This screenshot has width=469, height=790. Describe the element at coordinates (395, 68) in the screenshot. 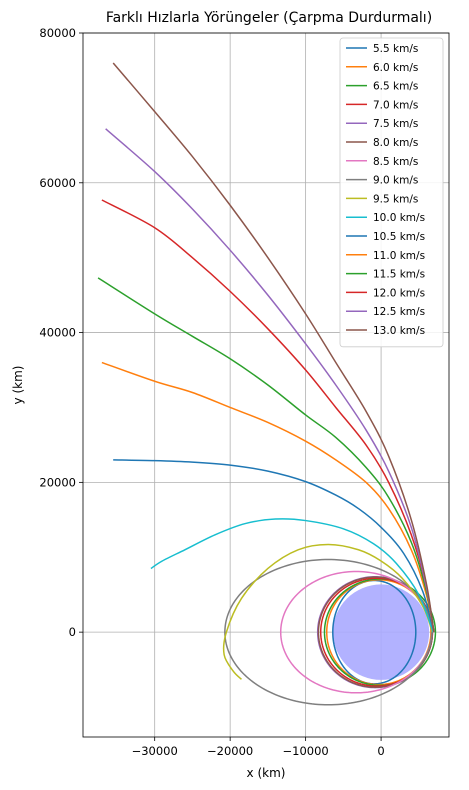

I see `legend-label: 6.0 km/s` at that location.